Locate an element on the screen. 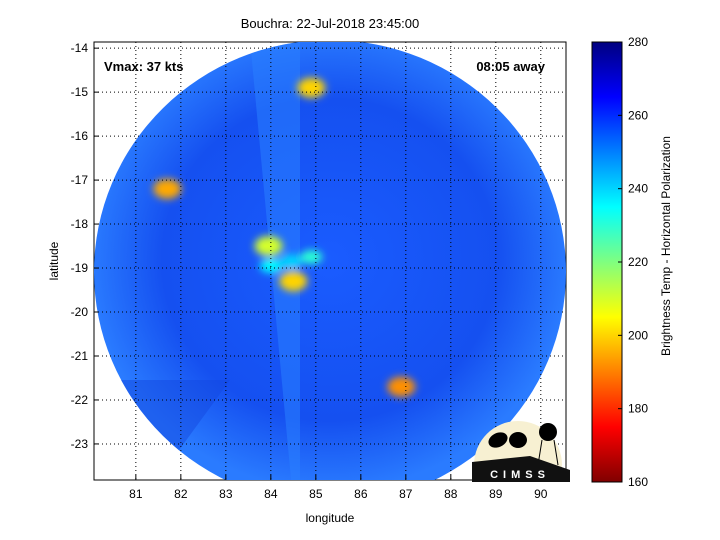 The image size is (720, 540). x-tick-label: 90 is located at coordinates (541, 494).